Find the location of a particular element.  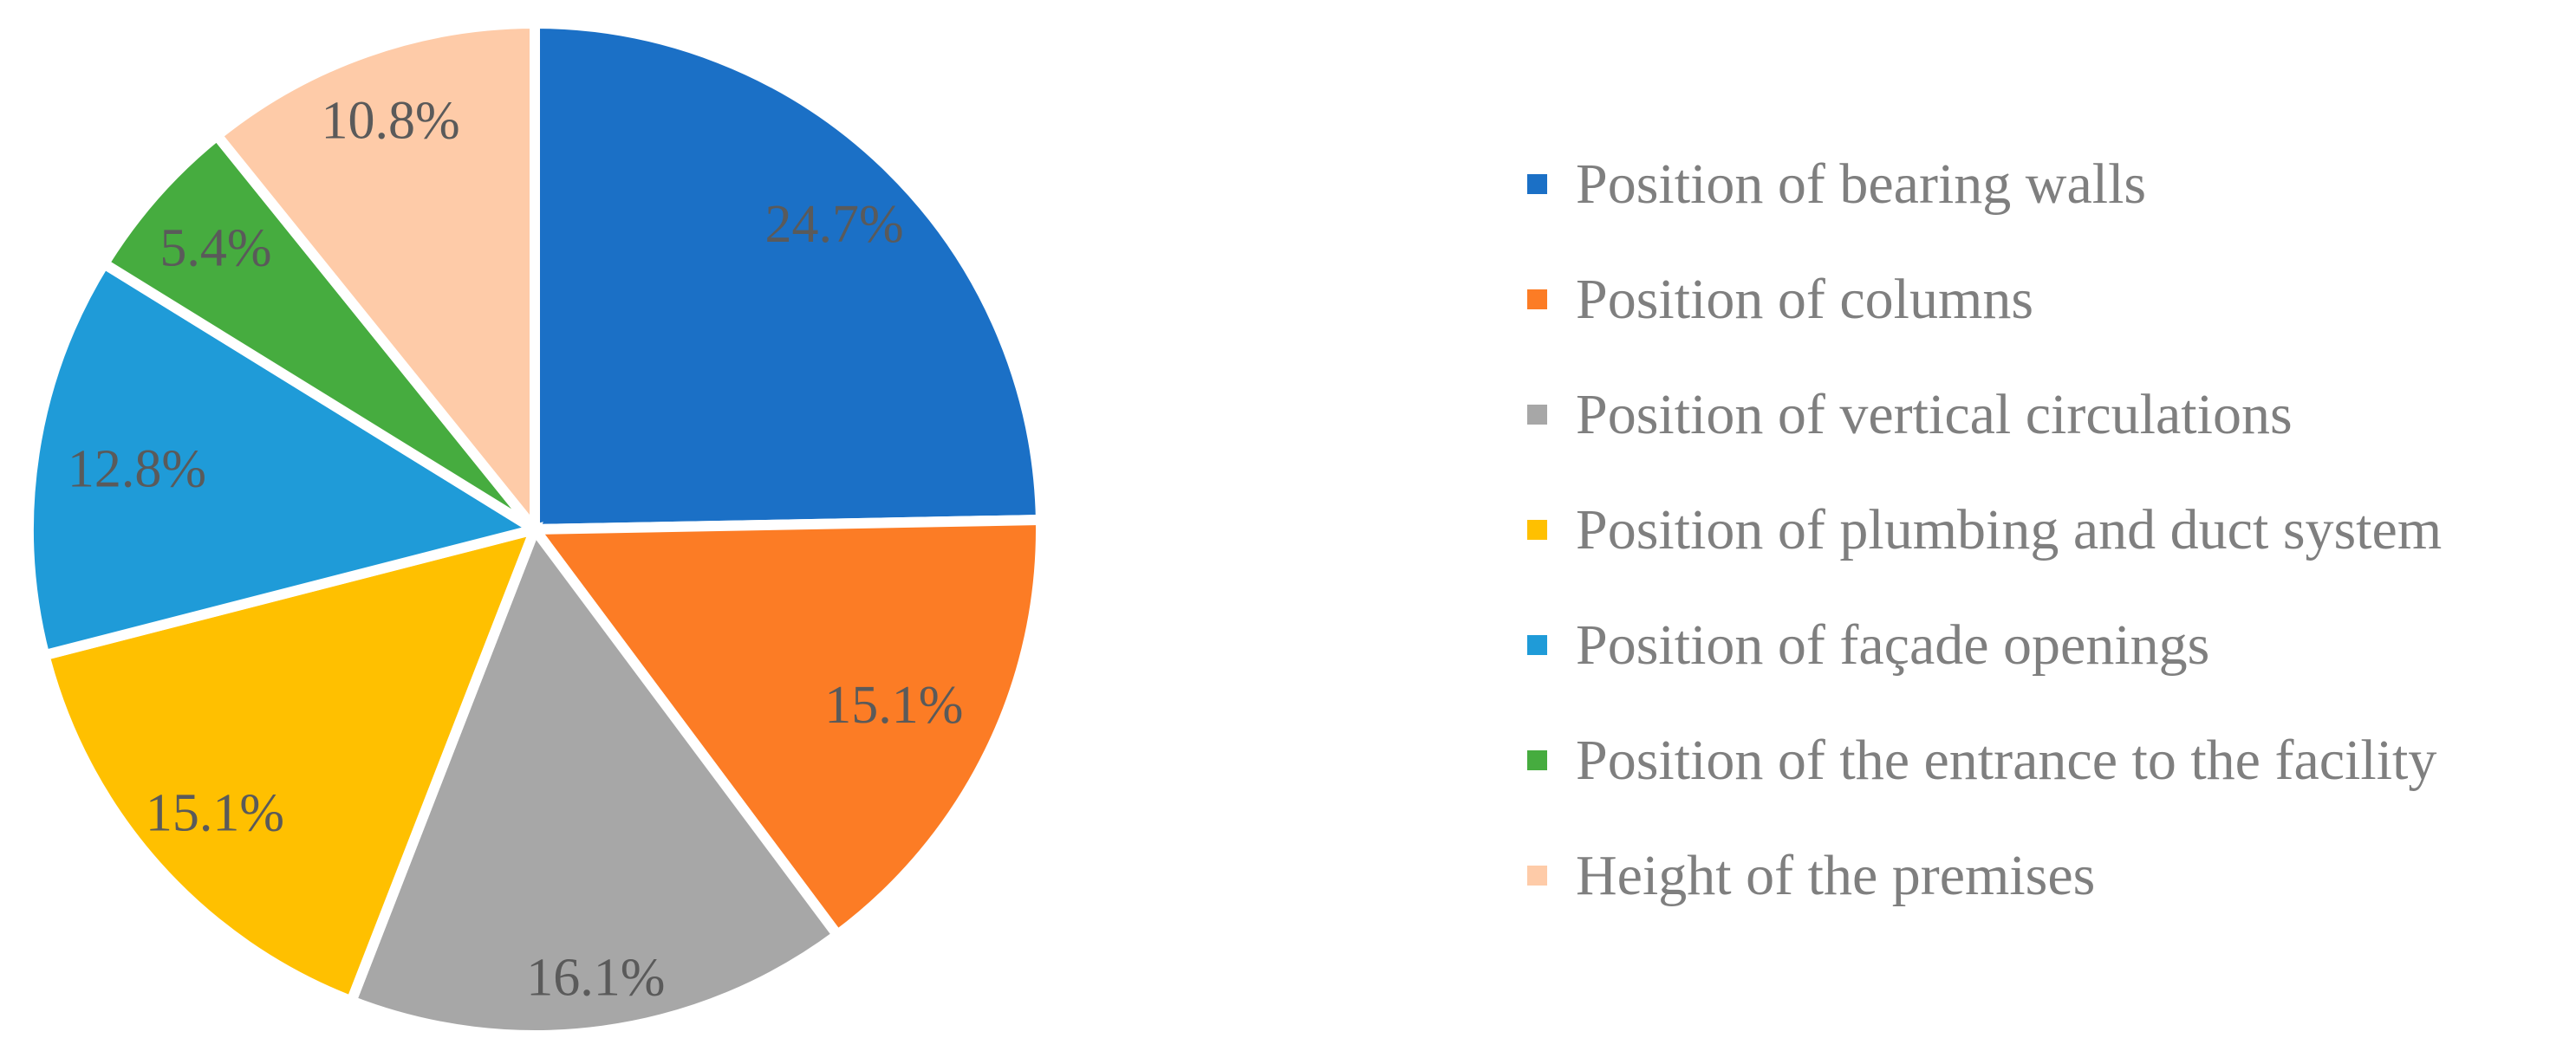

legend-label: Position of the entrance to the facility is located at coordinates (2006, 760).